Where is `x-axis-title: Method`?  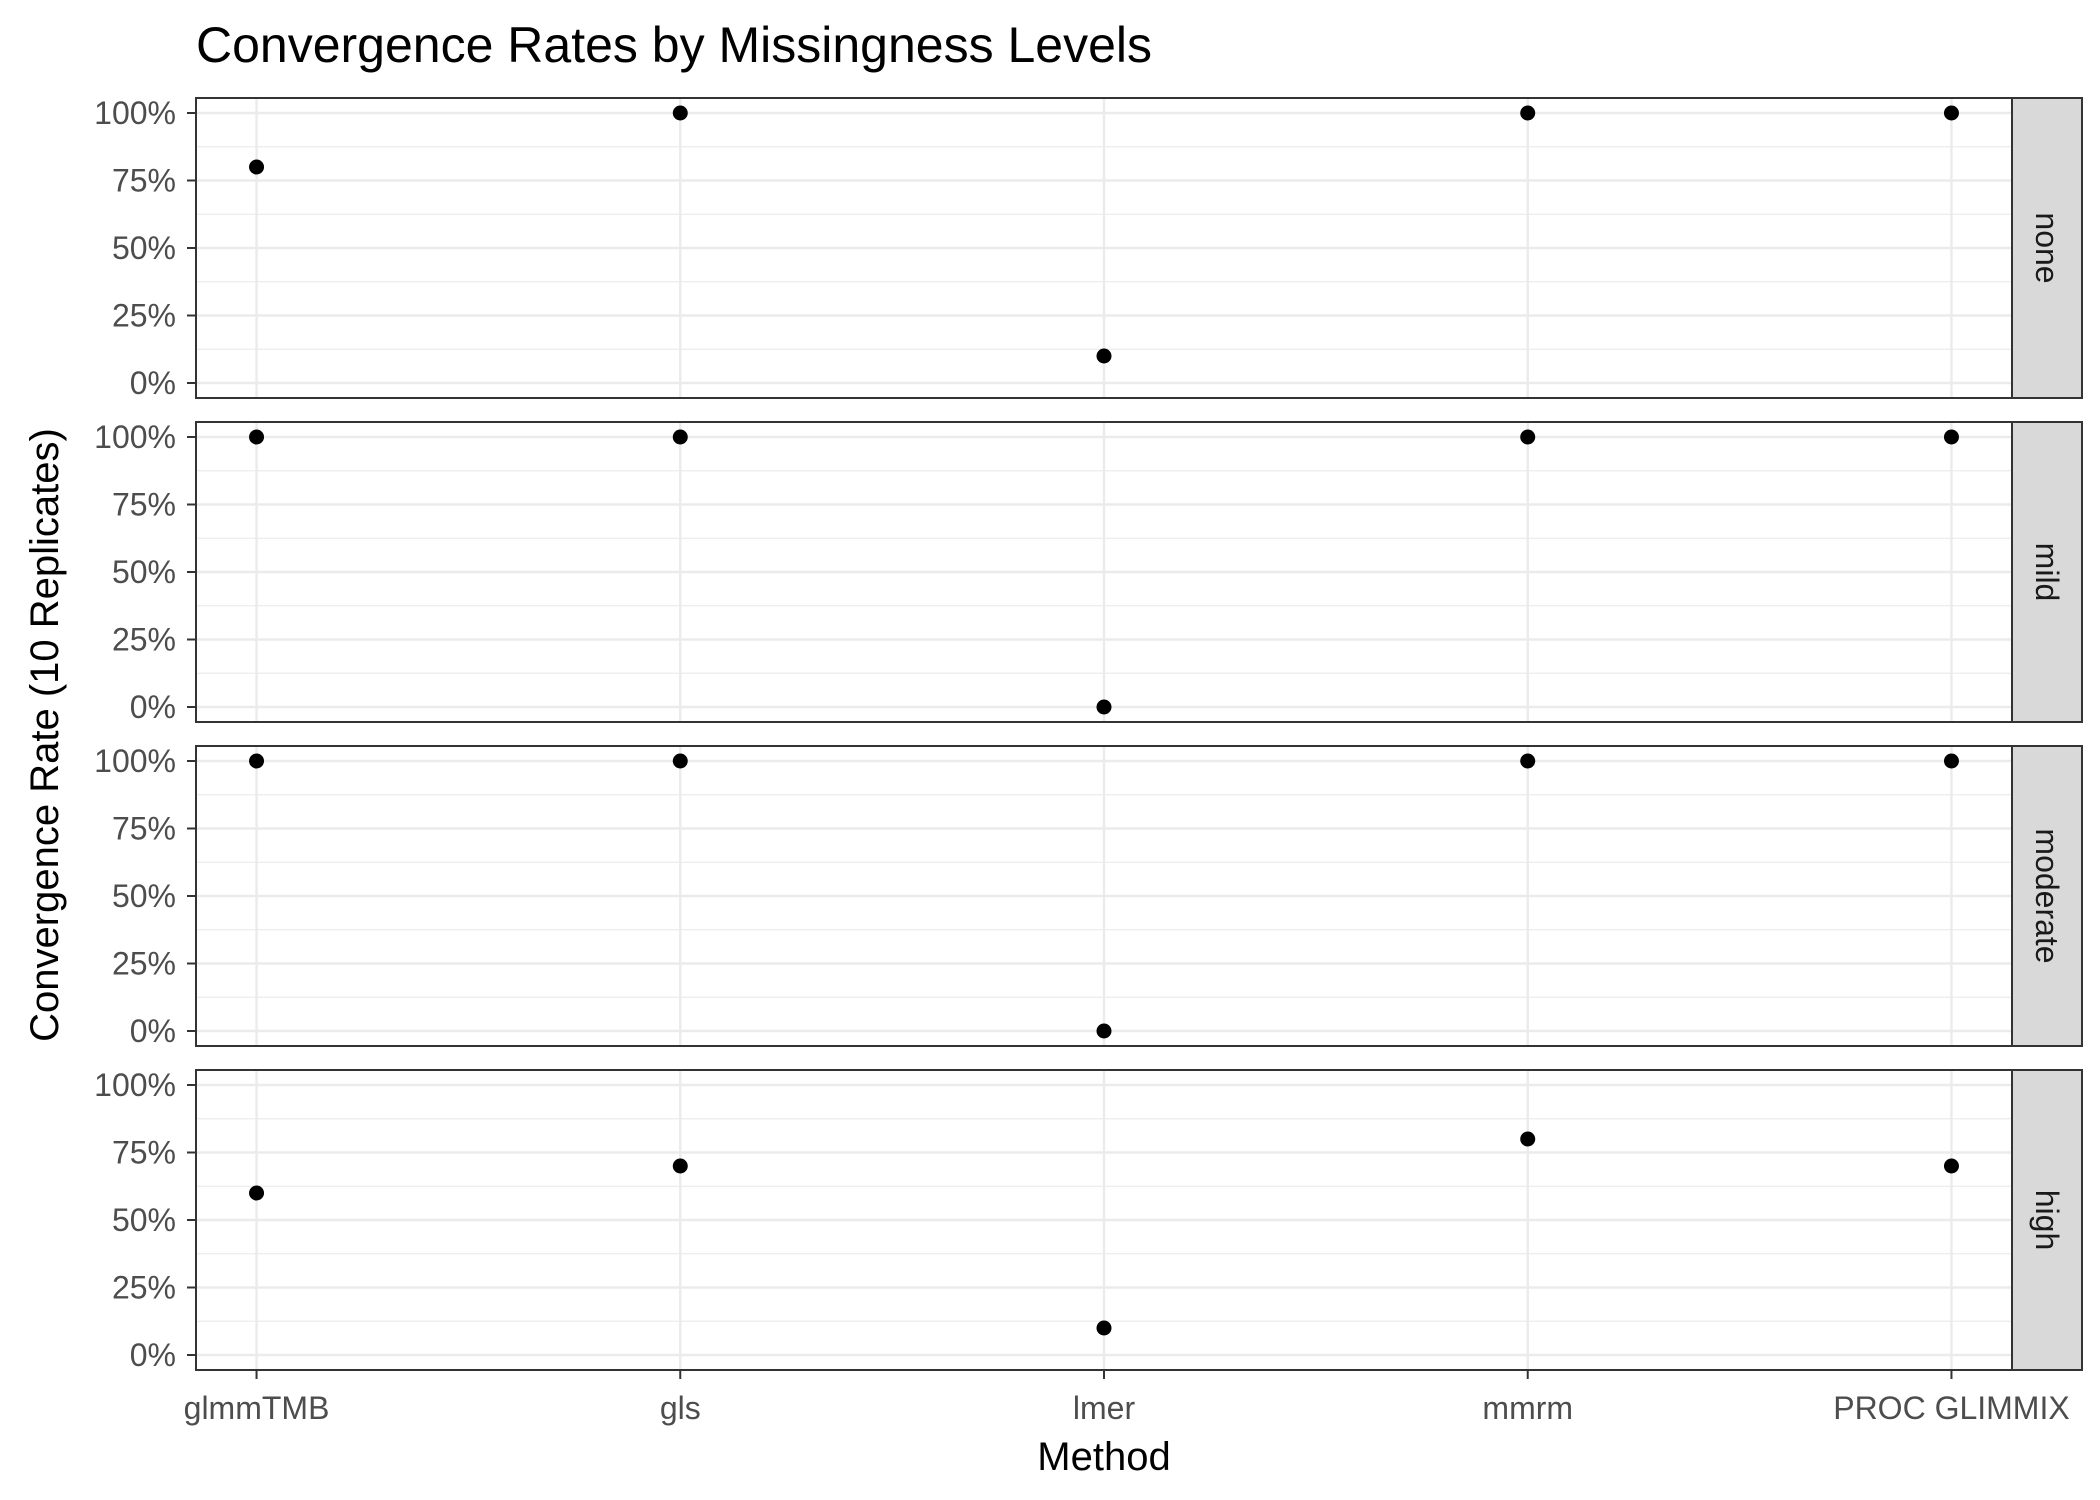
x-axis-title: Method is located at coordinates (1103, 1457).